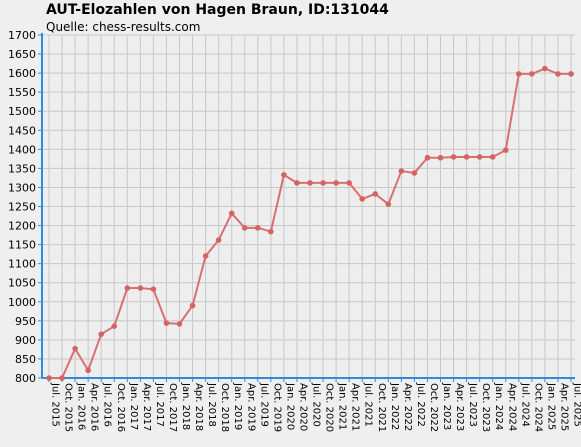 This screenshot has height=447, width=581. Describe the element at coordinates (289, 406) in the screenshot. I see `x-tick-label: Jan. 2020` at that location.